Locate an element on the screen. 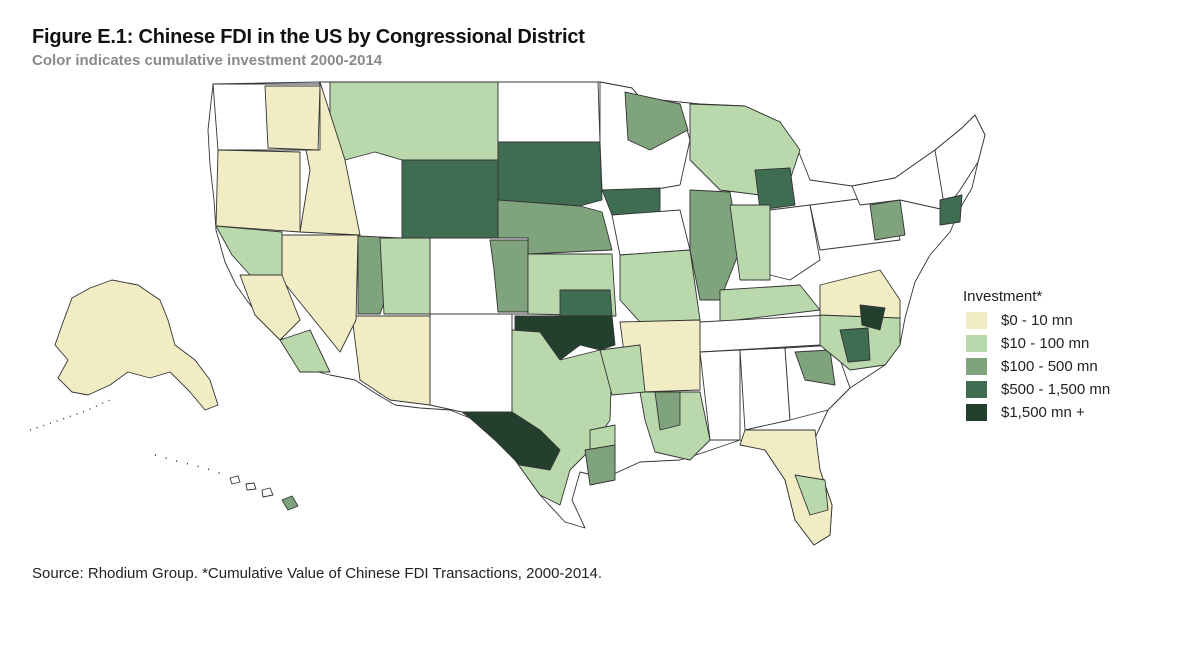 This screenshot has height=645, width=1182. legend-label: $0 - 10 mn is located at coordinates (1037, 320).